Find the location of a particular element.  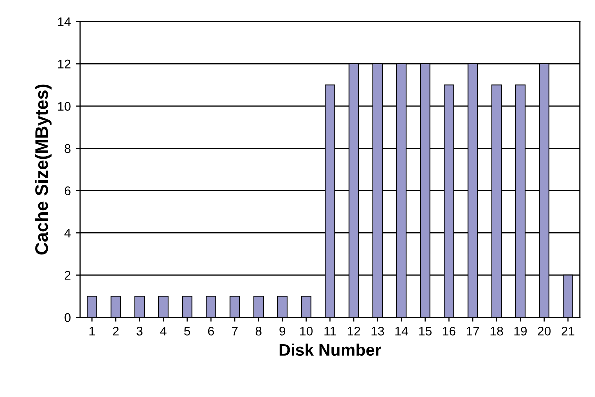

x-tick-label: 7 is located at coordinates (235, 331).